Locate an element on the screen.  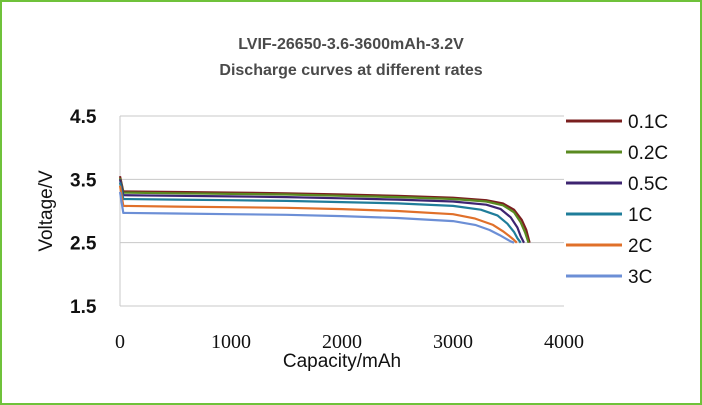
x-tick-label: 4000 is located at coordinates (564, 342).